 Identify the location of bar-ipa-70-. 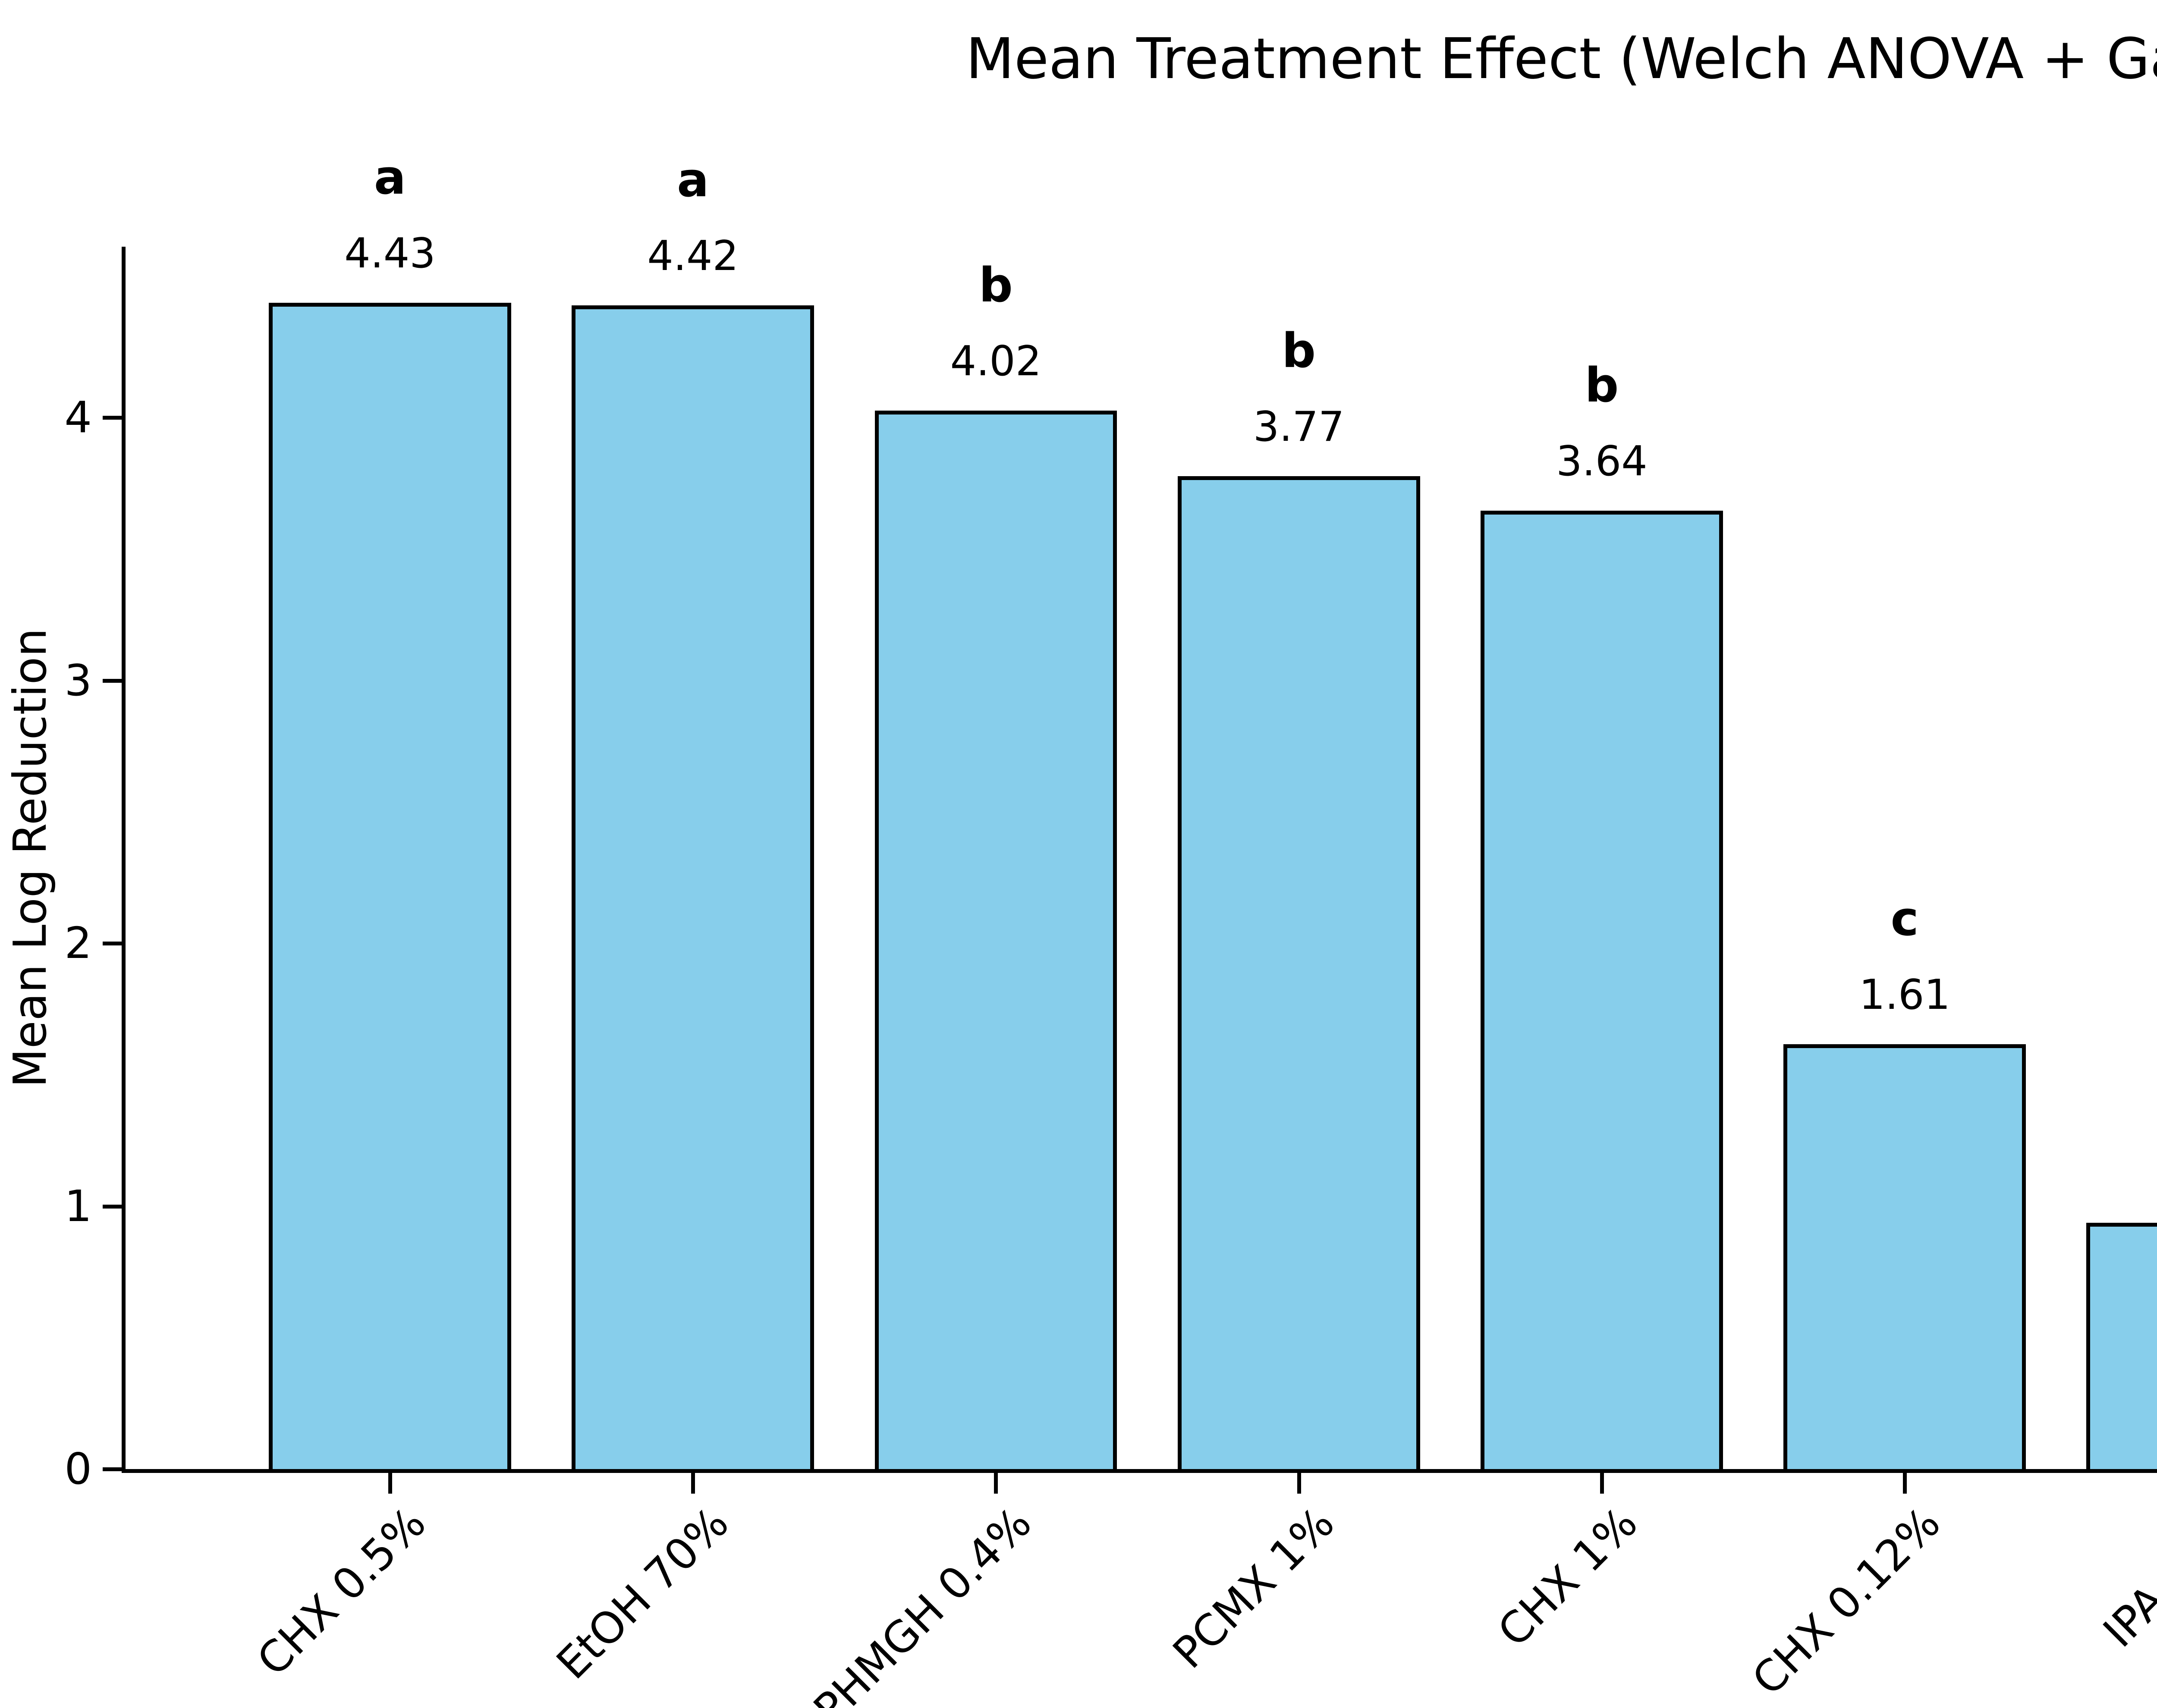
(2121, 1348).